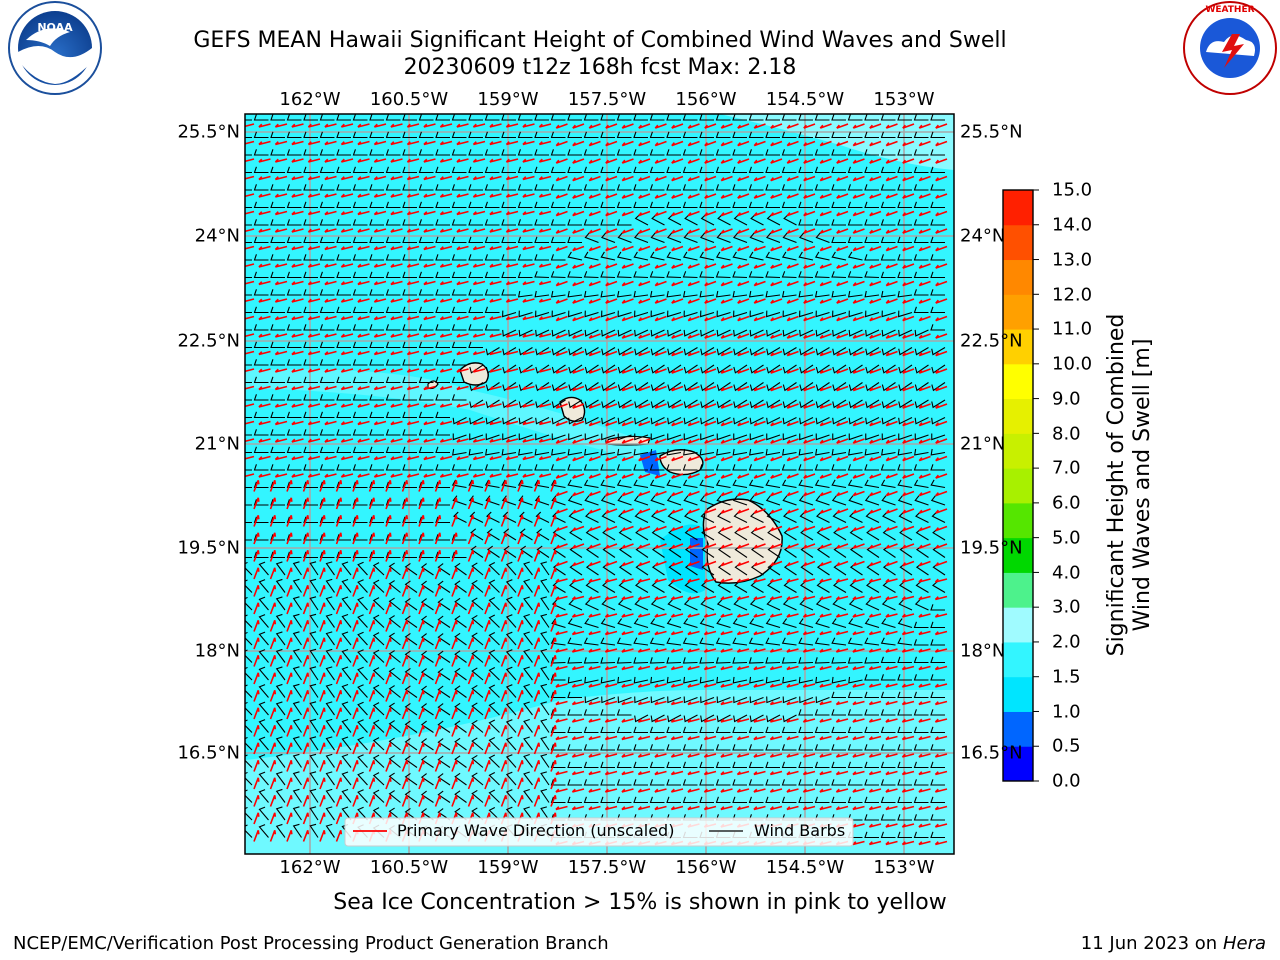 The width and height of the screenshot is (1280, 960). I want to click on colorbar-swatch, so click(1018, 208).